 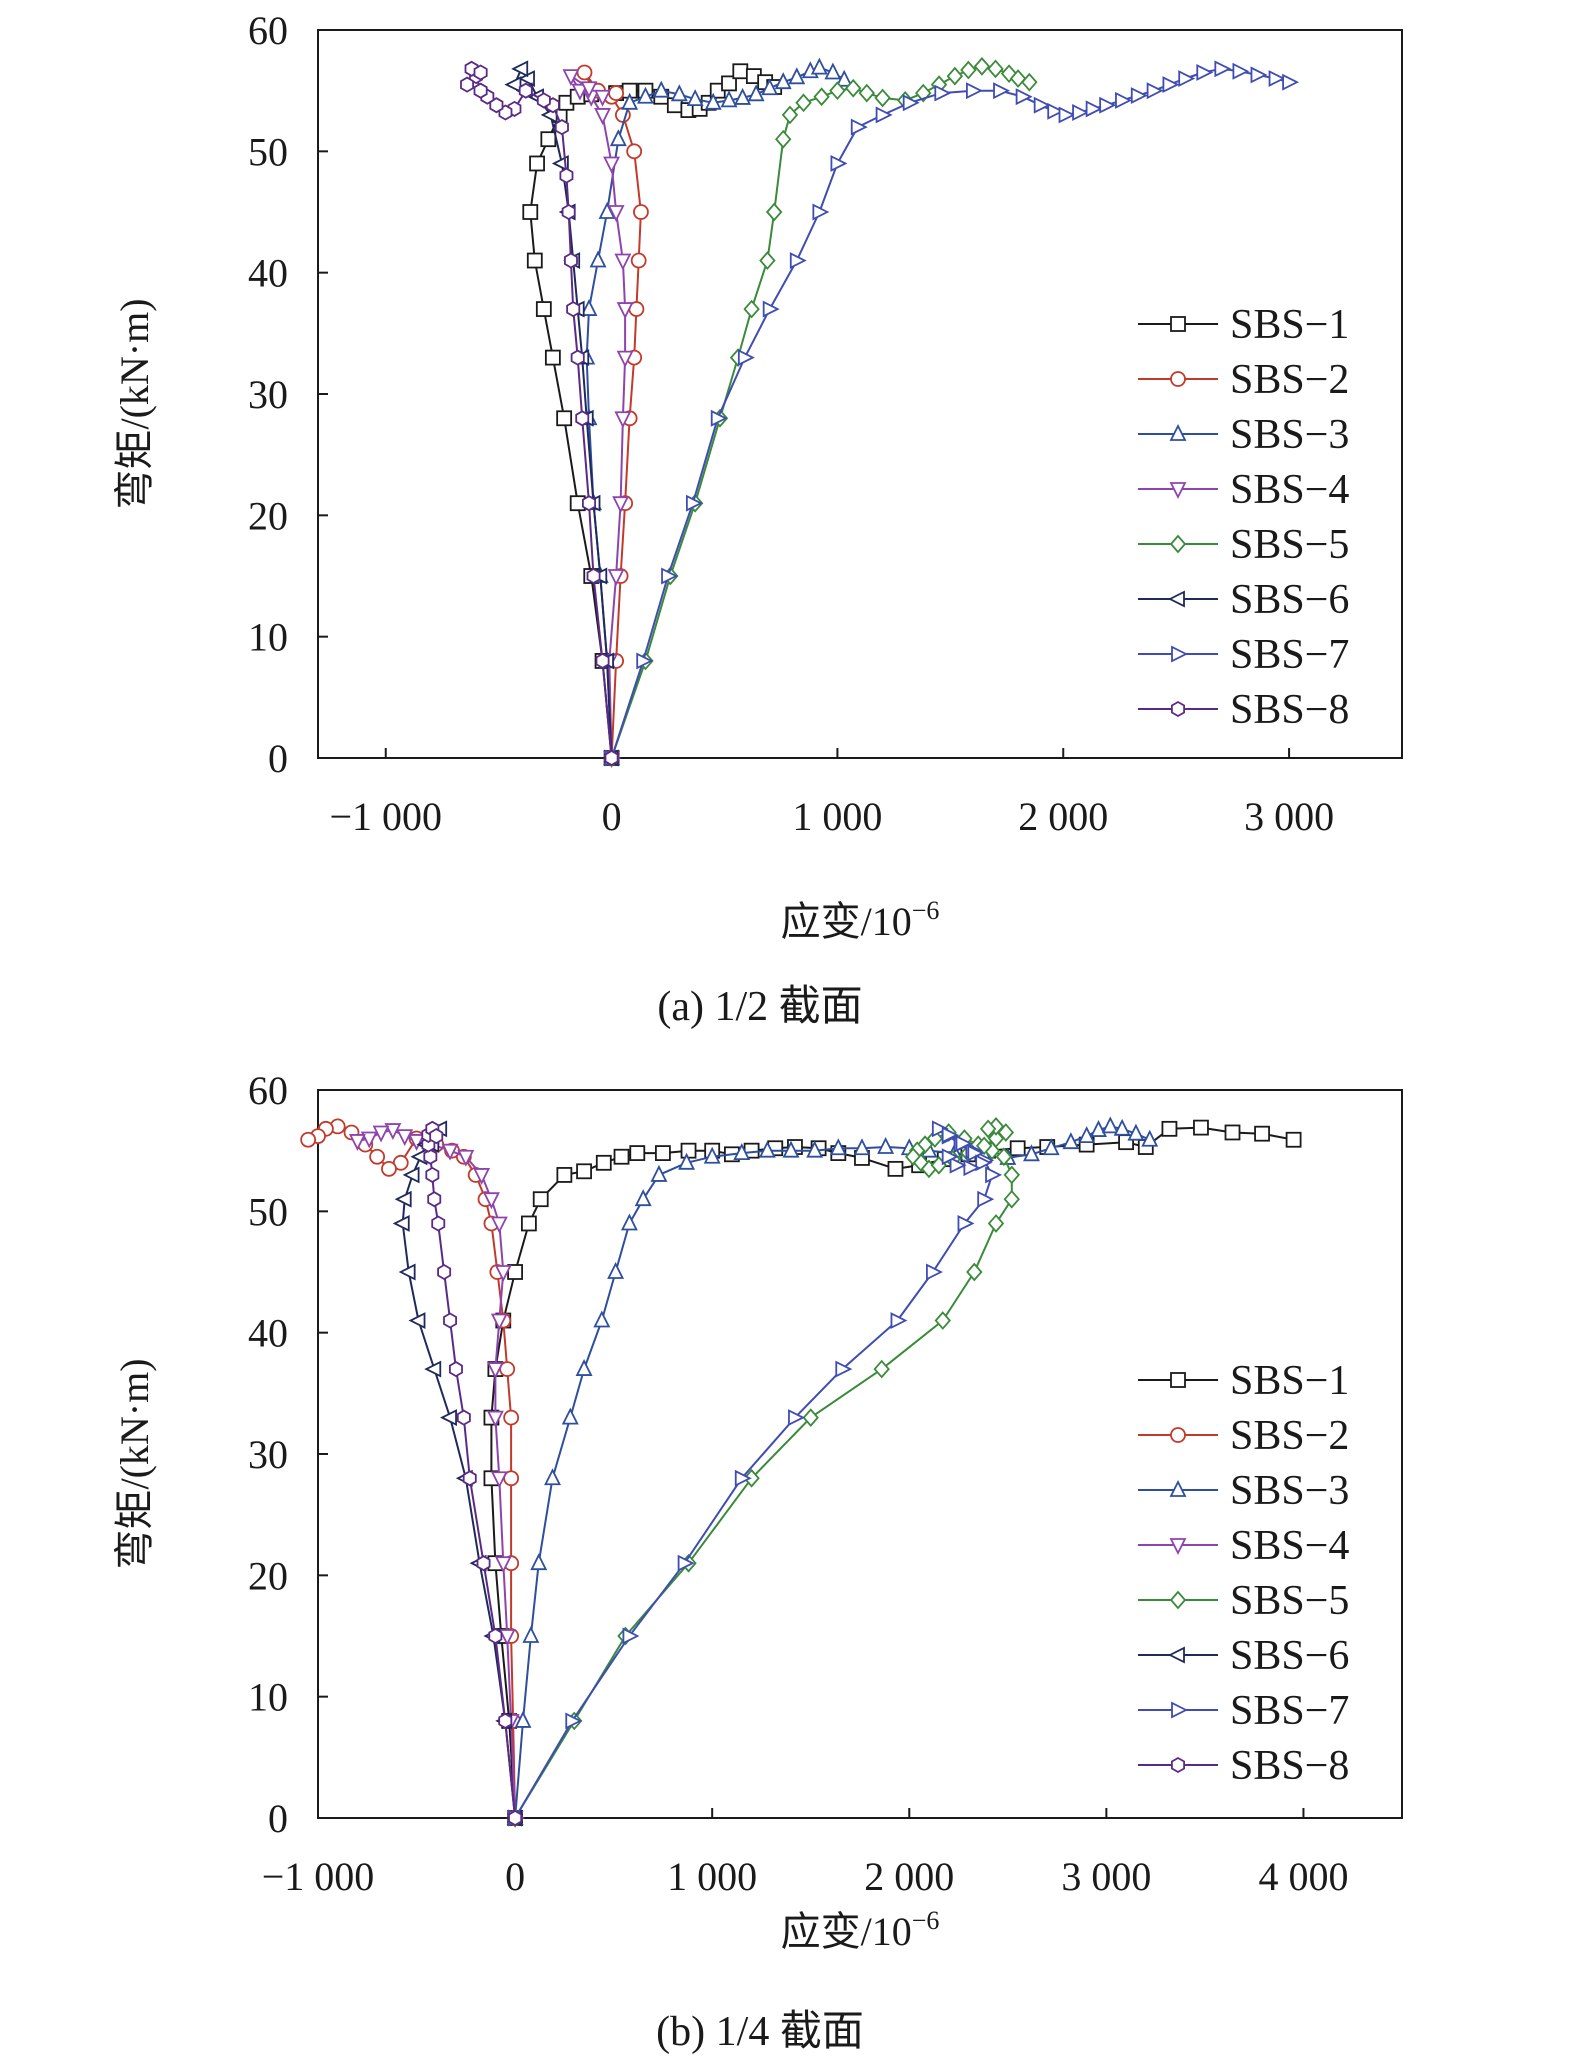 What do you see at coordinates (268, 1575) in the screenshot?
I see `y-tick-label: 20` at bounding box center [268, 1575].